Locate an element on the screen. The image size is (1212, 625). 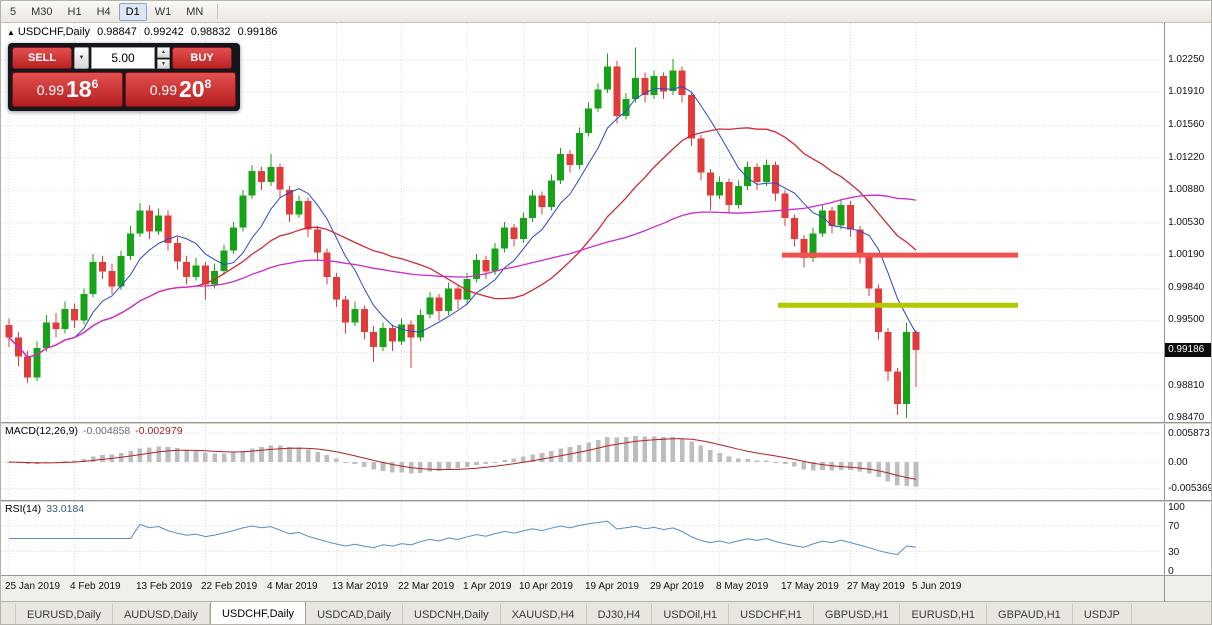
price-scale-label: 0.99840 is located at coordinates (1186, 287).